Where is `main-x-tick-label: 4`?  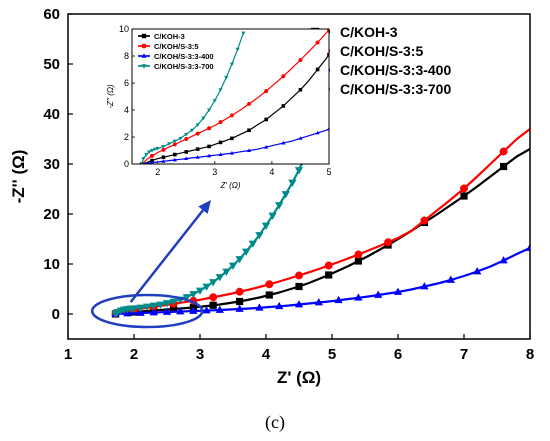 main-x-tick-label: 4 is located at coordinates (266, 354).